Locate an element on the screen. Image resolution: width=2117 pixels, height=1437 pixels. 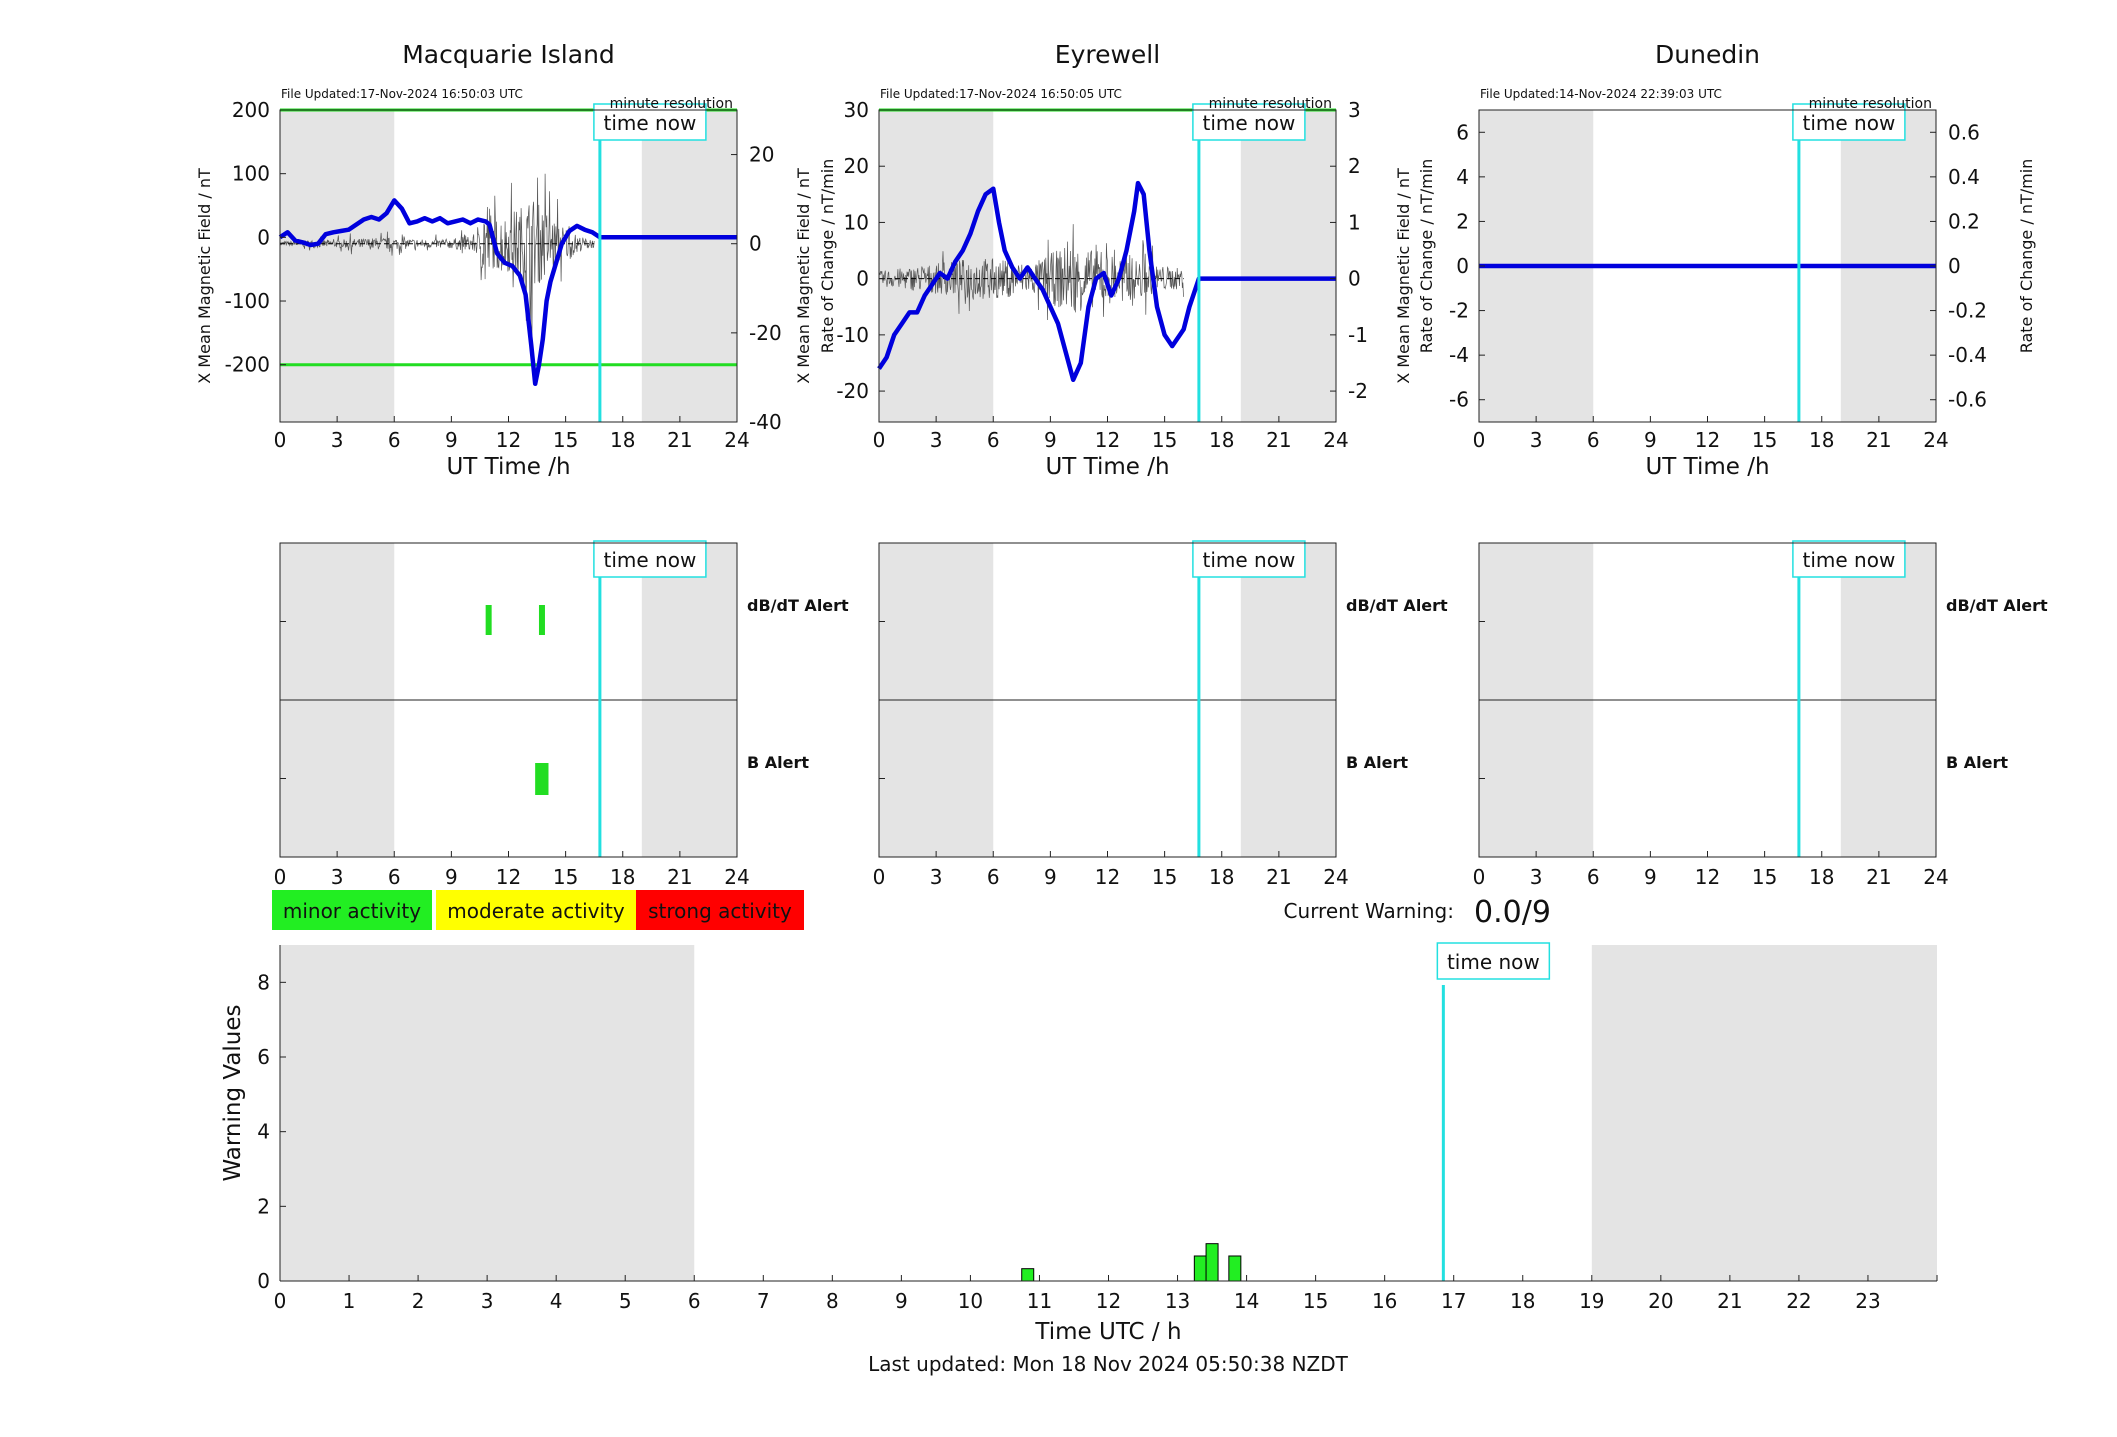
legend-moderate-swatch is located at coordinates (536, 910).